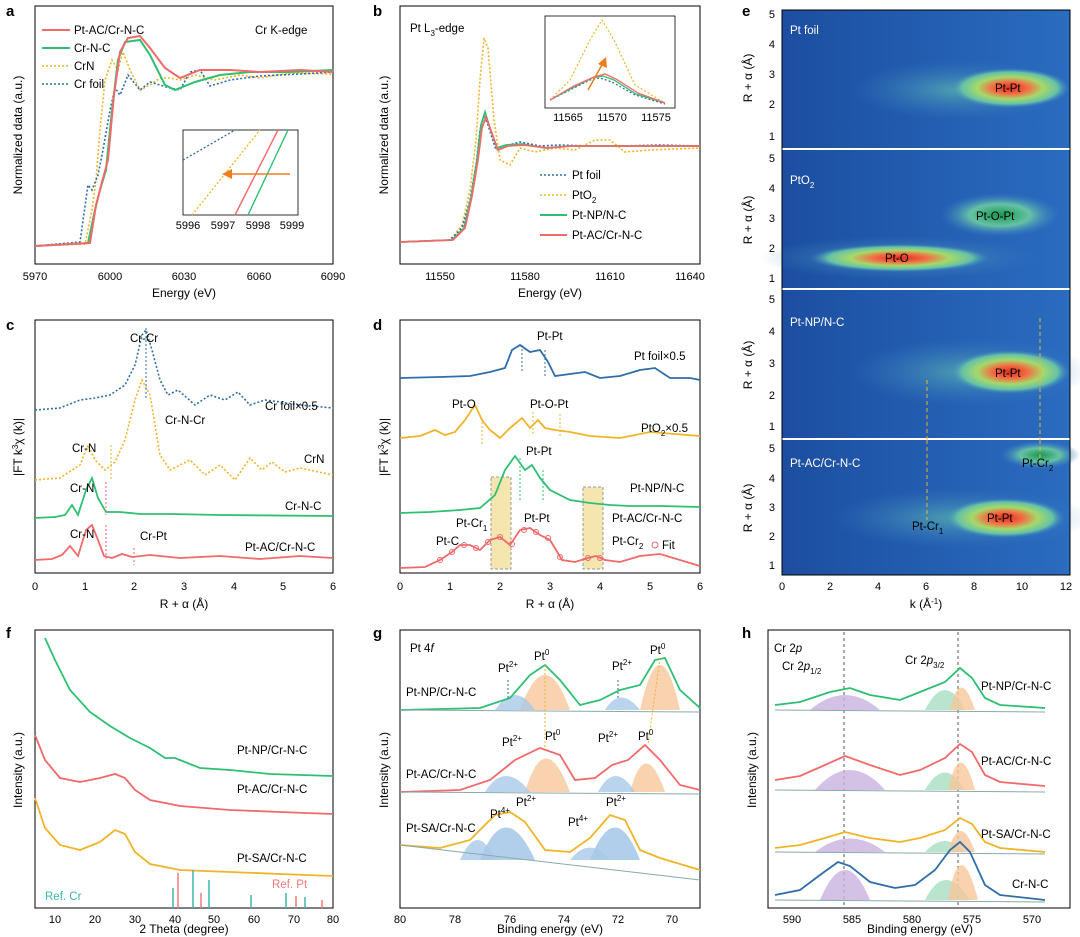  What do you see at coordinates (18, 770) in the screenshot?
I see `panel-f-ylabel: Intensity (a.u.)` at bounding box center [18, 770].